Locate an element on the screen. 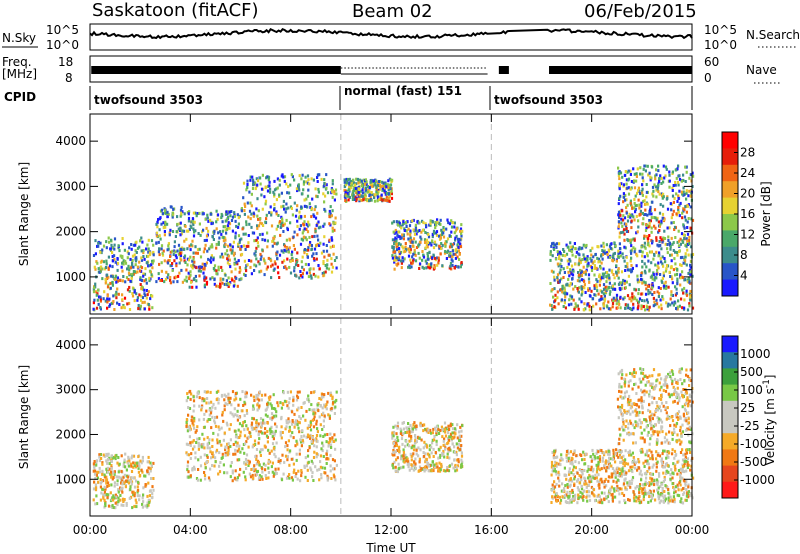 Image resolution: width=800 pixels, height=554 pixels. freq-bar is located at coordinates (503, 70).